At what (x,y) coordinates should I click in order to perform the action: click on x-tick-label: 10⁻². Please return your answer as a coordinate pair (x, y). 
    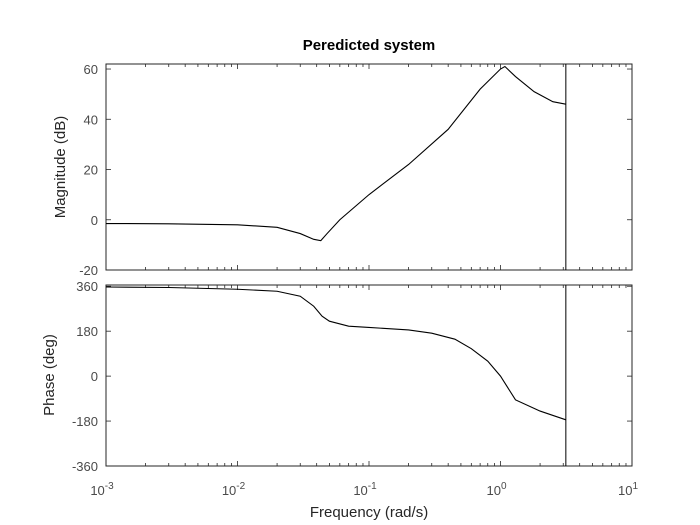
    Looking at the image, I should click on (234, 489).